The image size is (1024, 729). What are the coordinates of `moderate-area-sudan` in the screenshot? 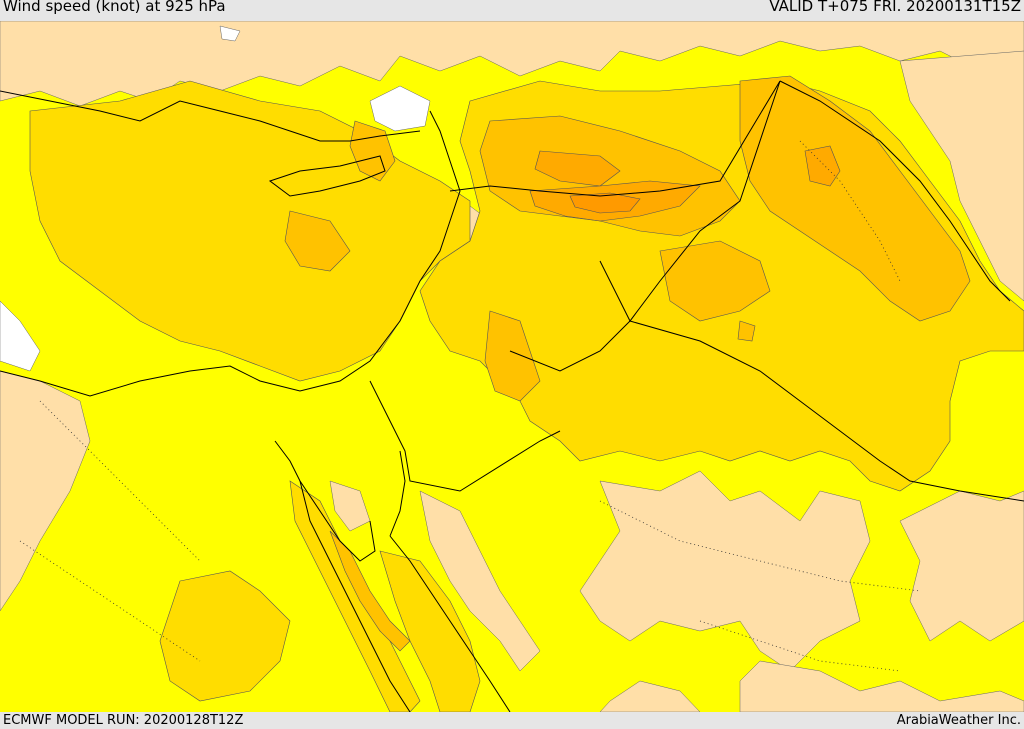 It's located at (225, 636).